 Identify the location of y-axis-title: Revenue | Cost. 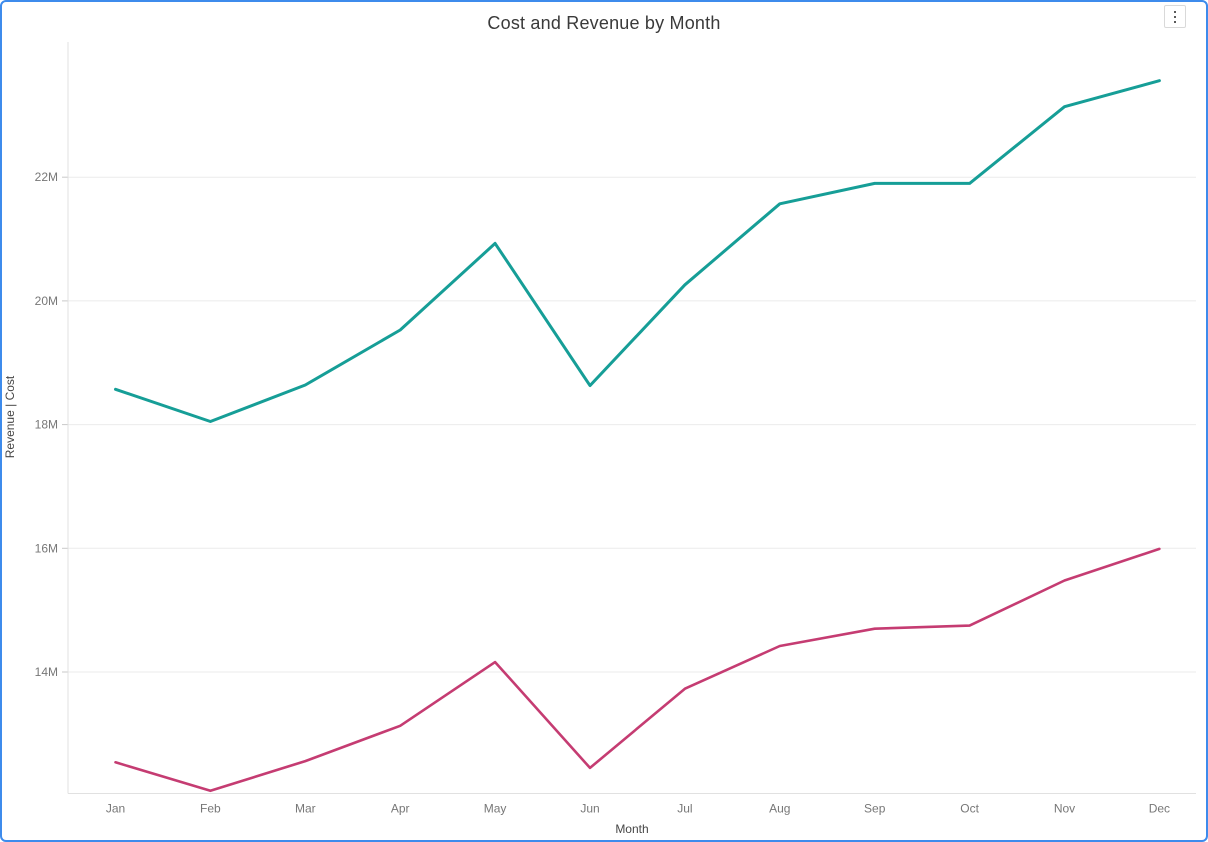
(10, 416).